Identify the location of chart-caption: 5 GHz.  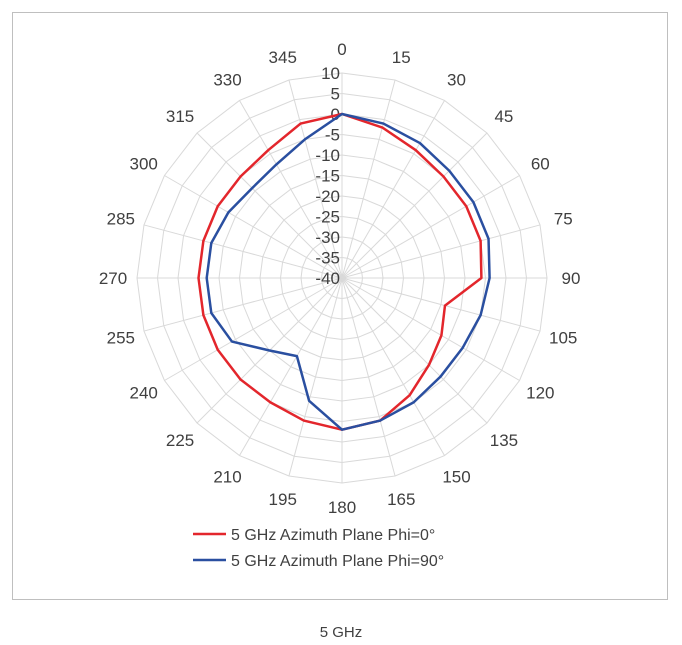
(341, 632).